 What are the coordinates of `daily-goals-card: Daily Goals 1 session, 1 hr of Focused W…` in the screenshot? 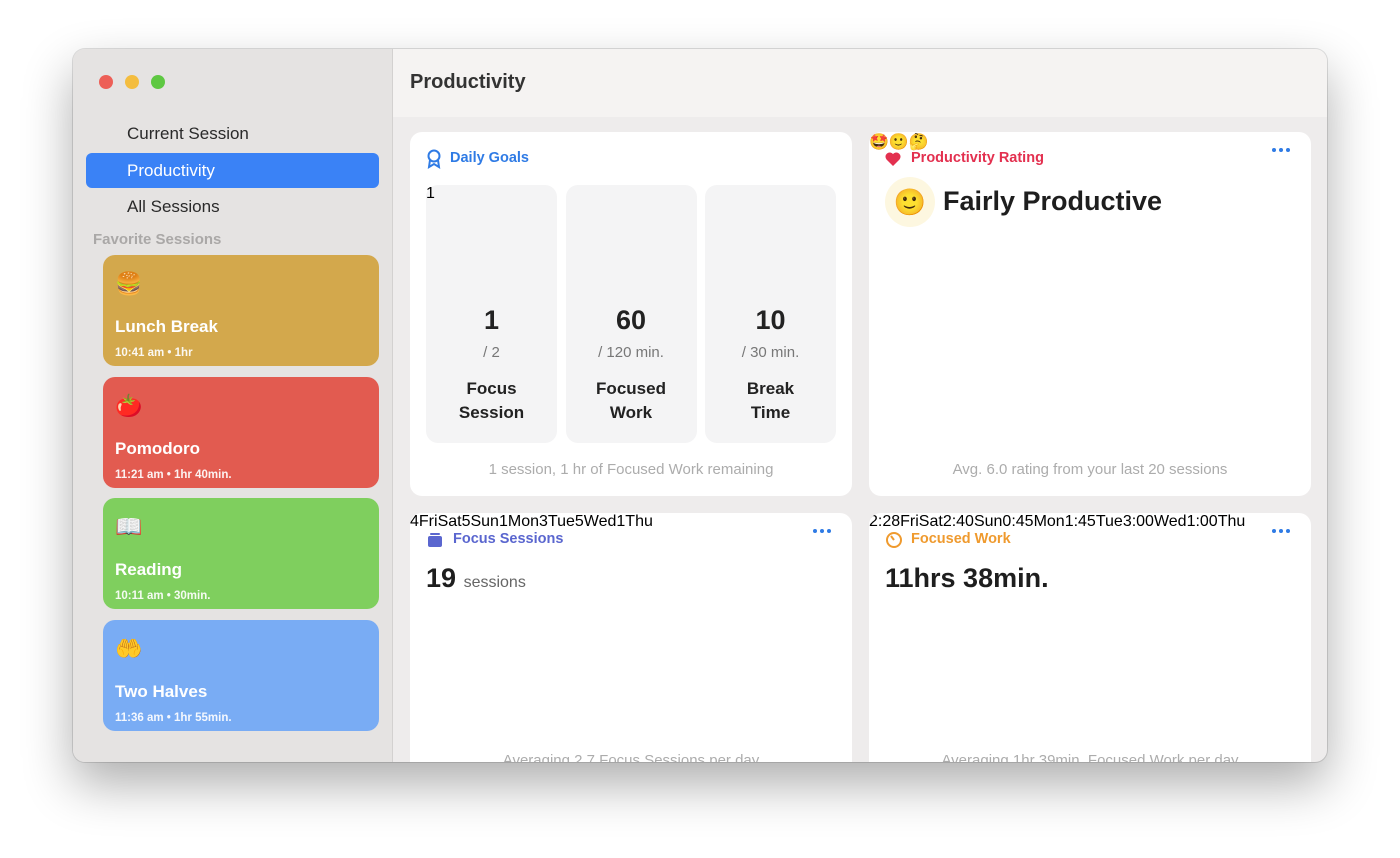 It's located at (631, 314).